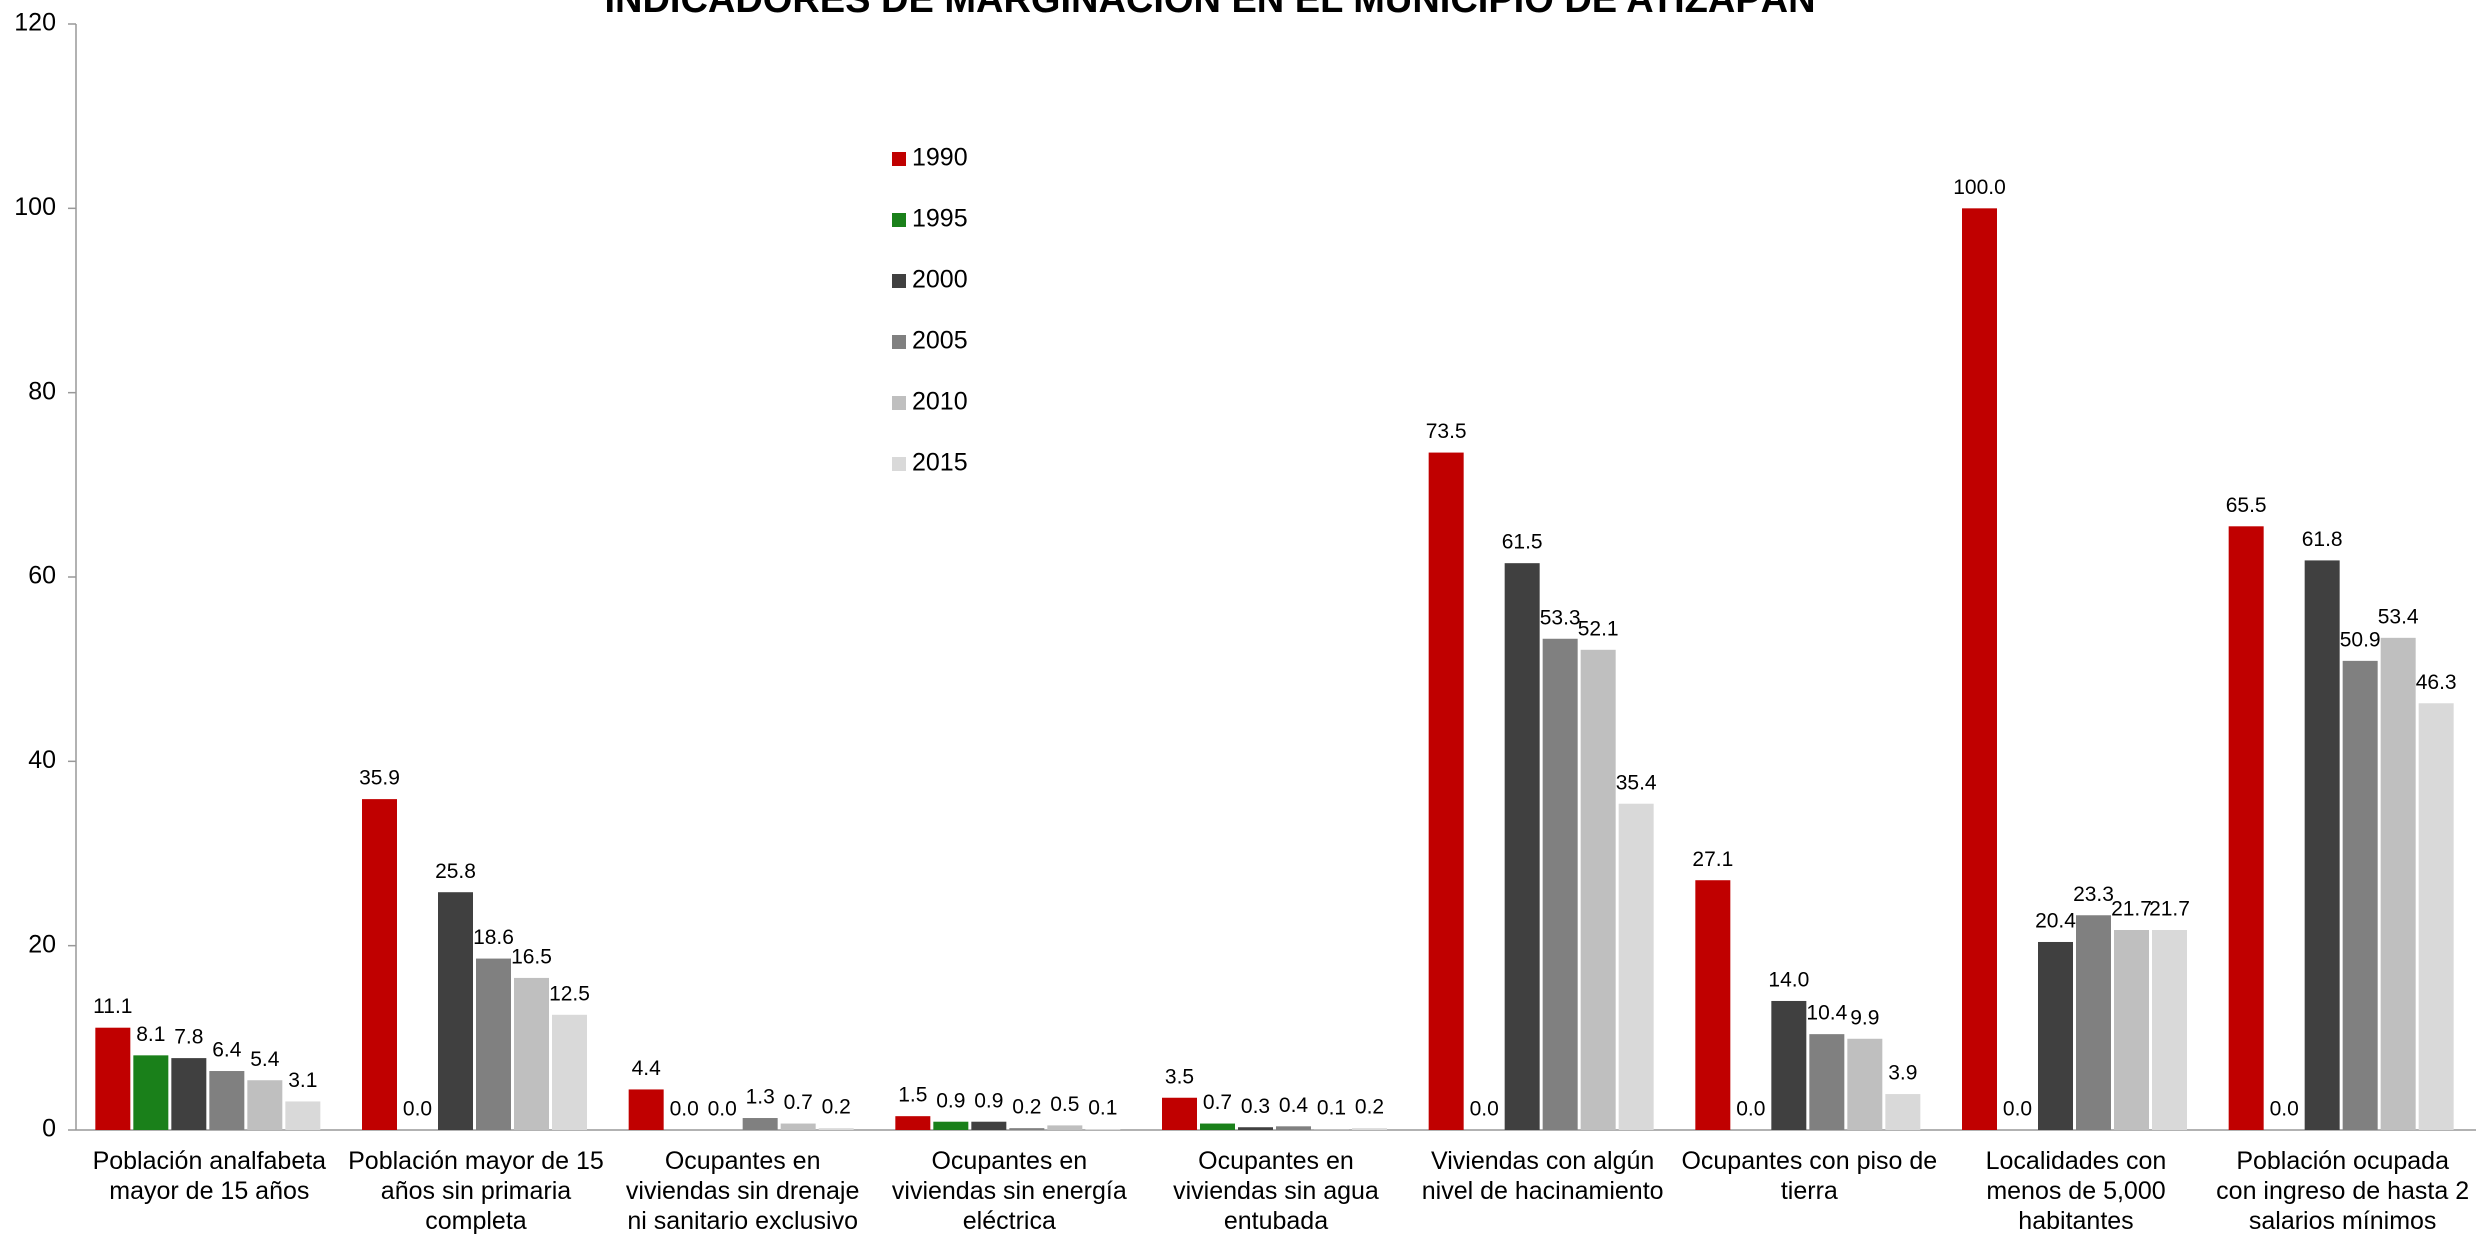  What do you see at coordinates (940, 158) in the screenshot?
I see `legend-label: 1990` at bounding box center [940, 158].